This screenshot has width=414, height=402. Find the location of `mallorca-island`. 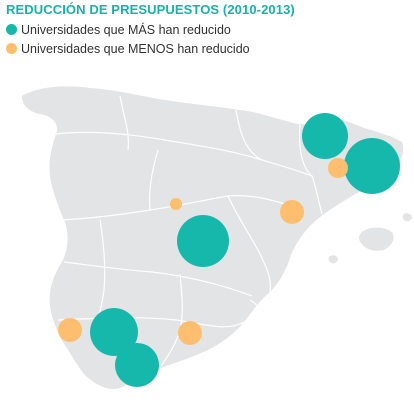

mallorca-island is located at coordinates (376, 239).